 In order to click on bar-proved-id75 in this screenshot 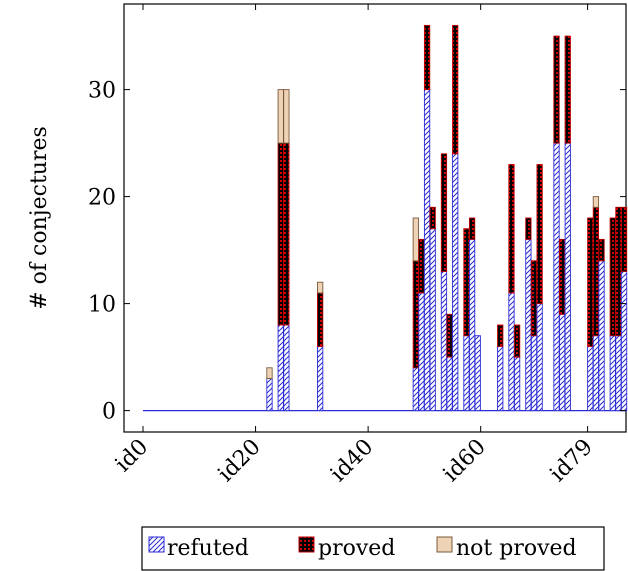, I will do `click(567, 89)`.